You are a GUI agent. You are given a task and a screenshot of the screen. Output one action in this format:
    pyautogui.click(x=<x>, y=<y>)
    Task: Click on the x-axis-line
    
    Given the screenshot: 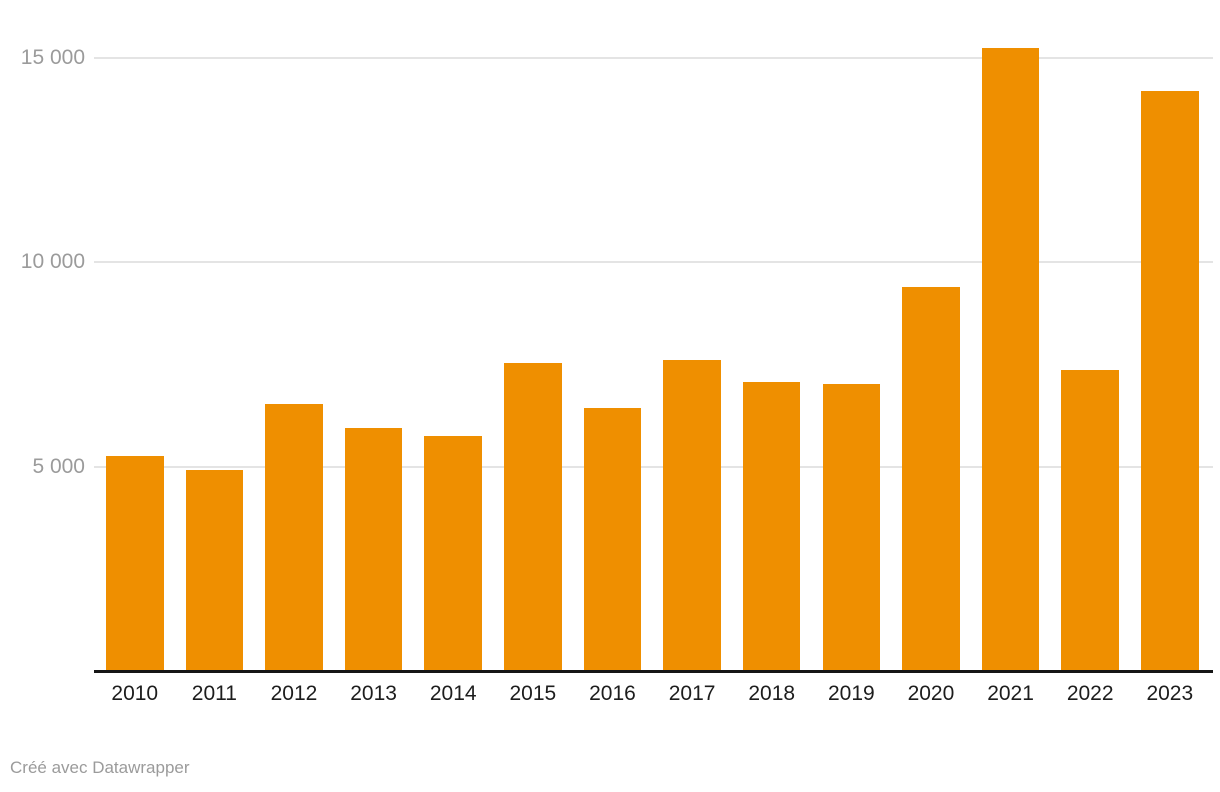 What is the action you would take?
    pyautogui.click(x=653, y=671)
    